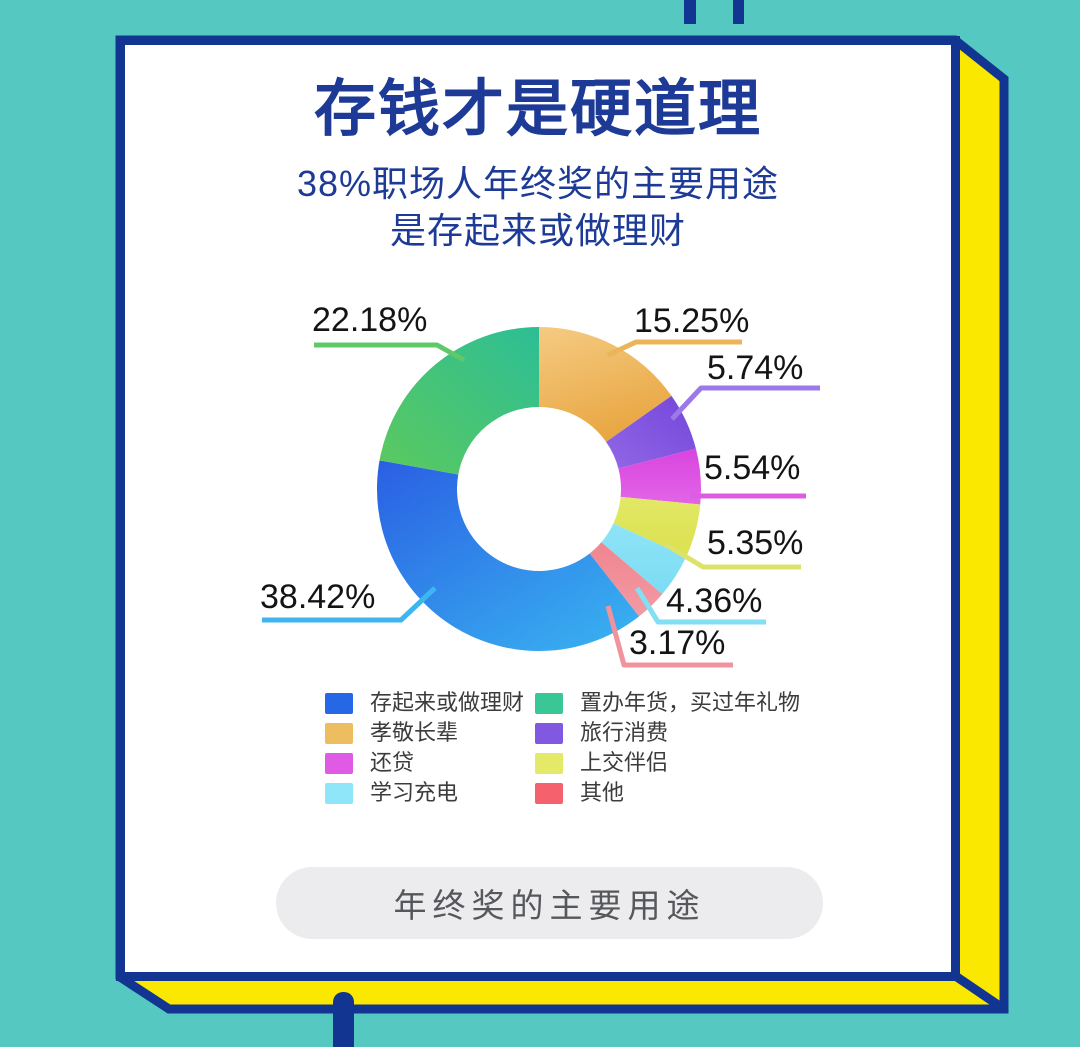 This screenshot has height=1047, width=1080. What do you see at coordinates (414, 792) in the screenshot?
I see `legend-item-label: 学习充电` at bounding box center [414, 792].